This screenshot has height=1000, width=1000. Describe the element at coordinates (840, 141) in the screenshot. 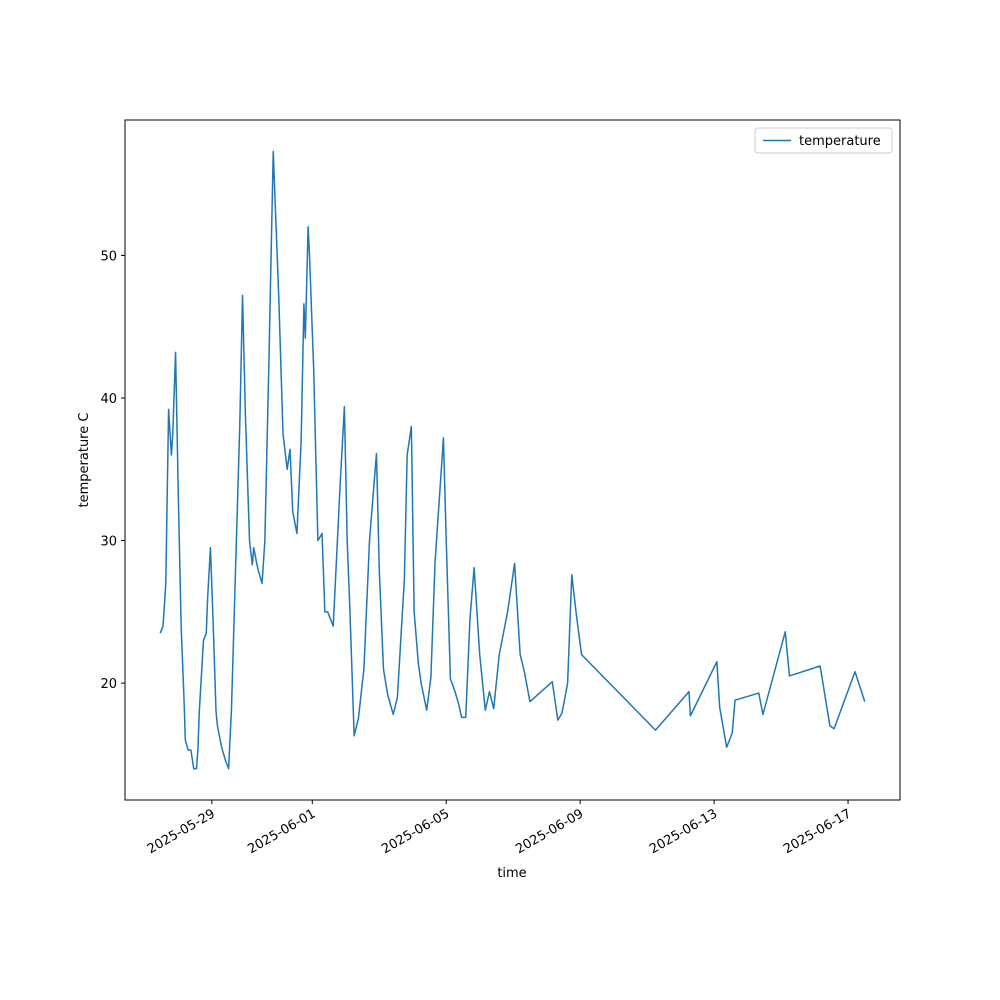

I see `legend-label: temperature` at that location.